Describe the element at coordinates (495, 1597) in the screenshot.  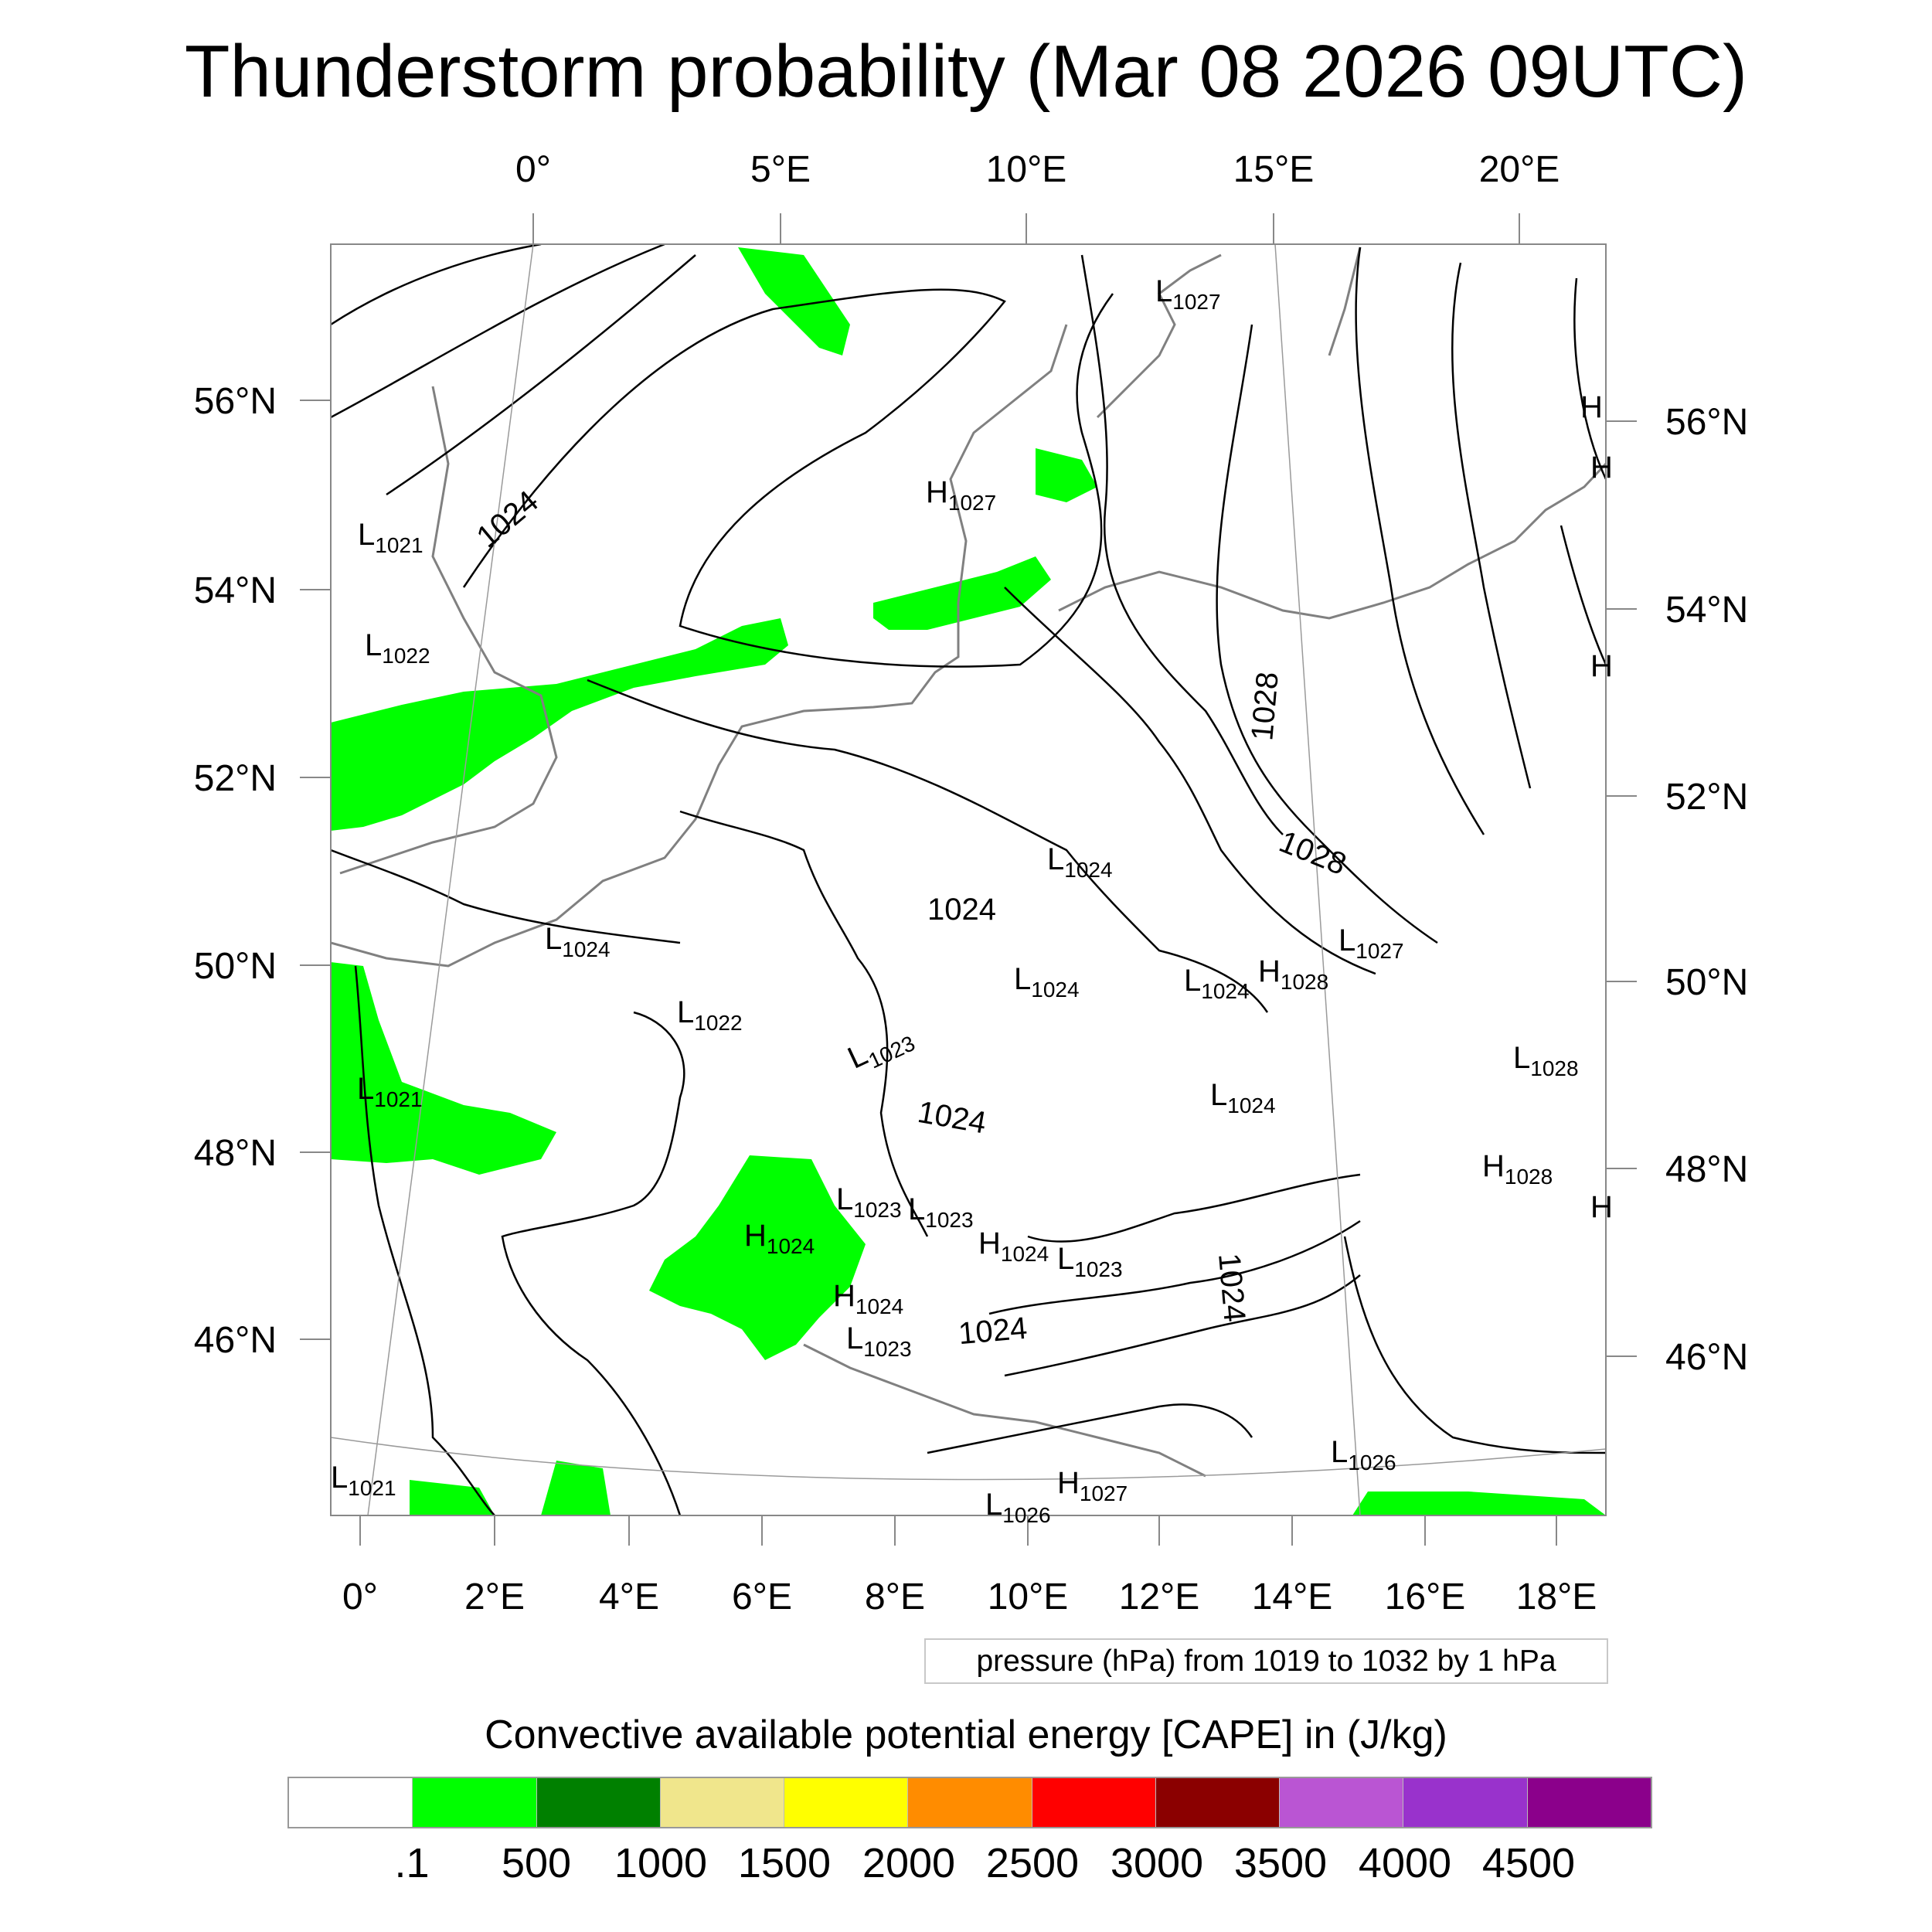
I see `bottom-lon-label: 2°E` at that location.